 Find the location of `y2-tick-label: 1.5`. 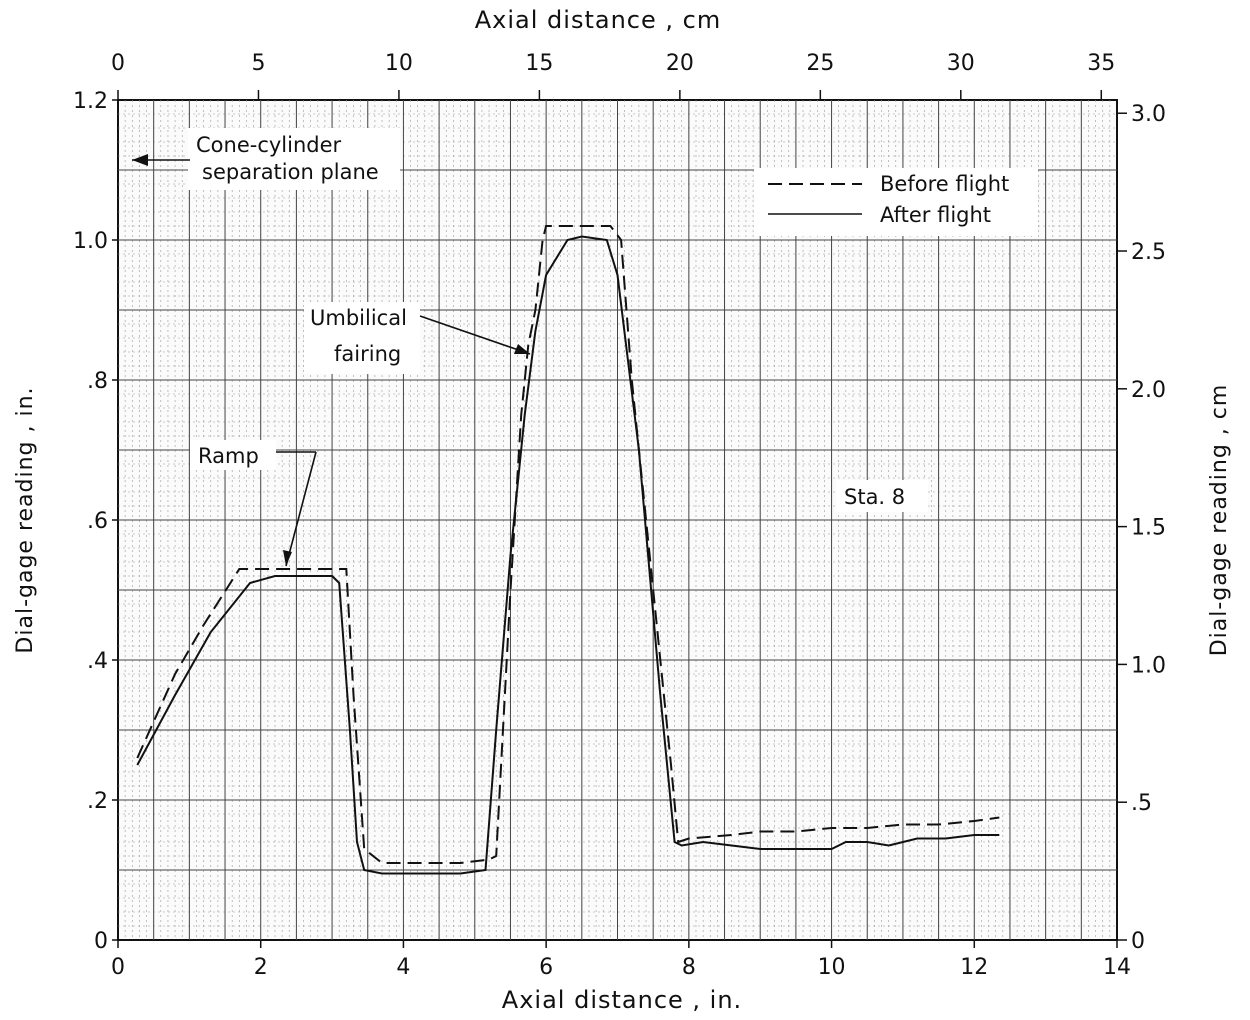

y2-tick-label: 1.5 is located at coordinates (1148, 528).